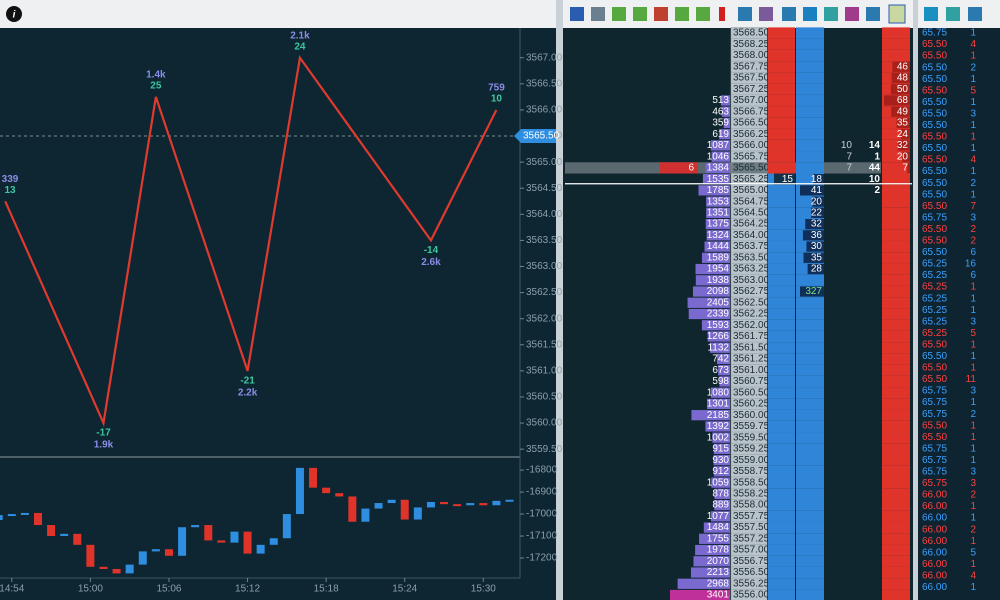 The image size is (1000, 600). What do you see at coordinates (718, 145) in the screenshot?
I see `volume: 1087` at bounding box center [718, 145].